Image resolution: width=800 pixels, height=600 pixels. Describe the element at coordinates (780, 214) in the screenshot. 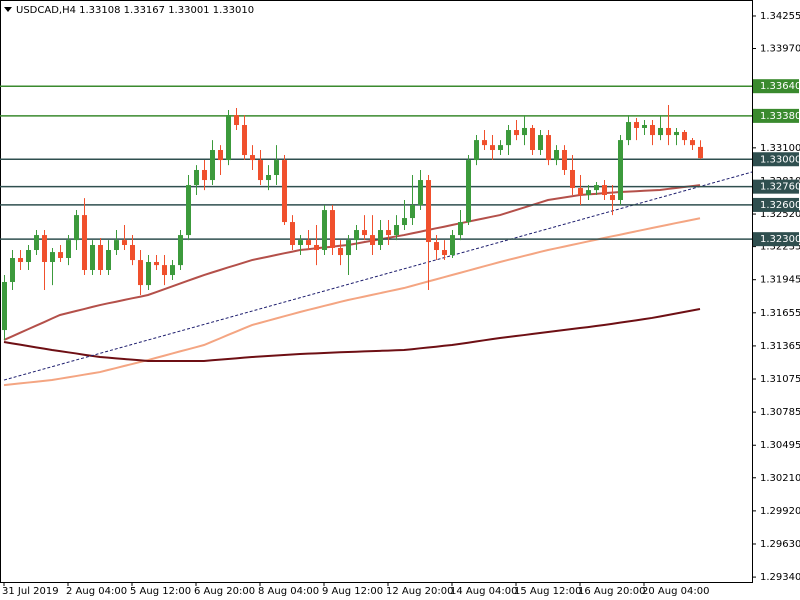

I see `y-tick-label: 1.32520` at that location.